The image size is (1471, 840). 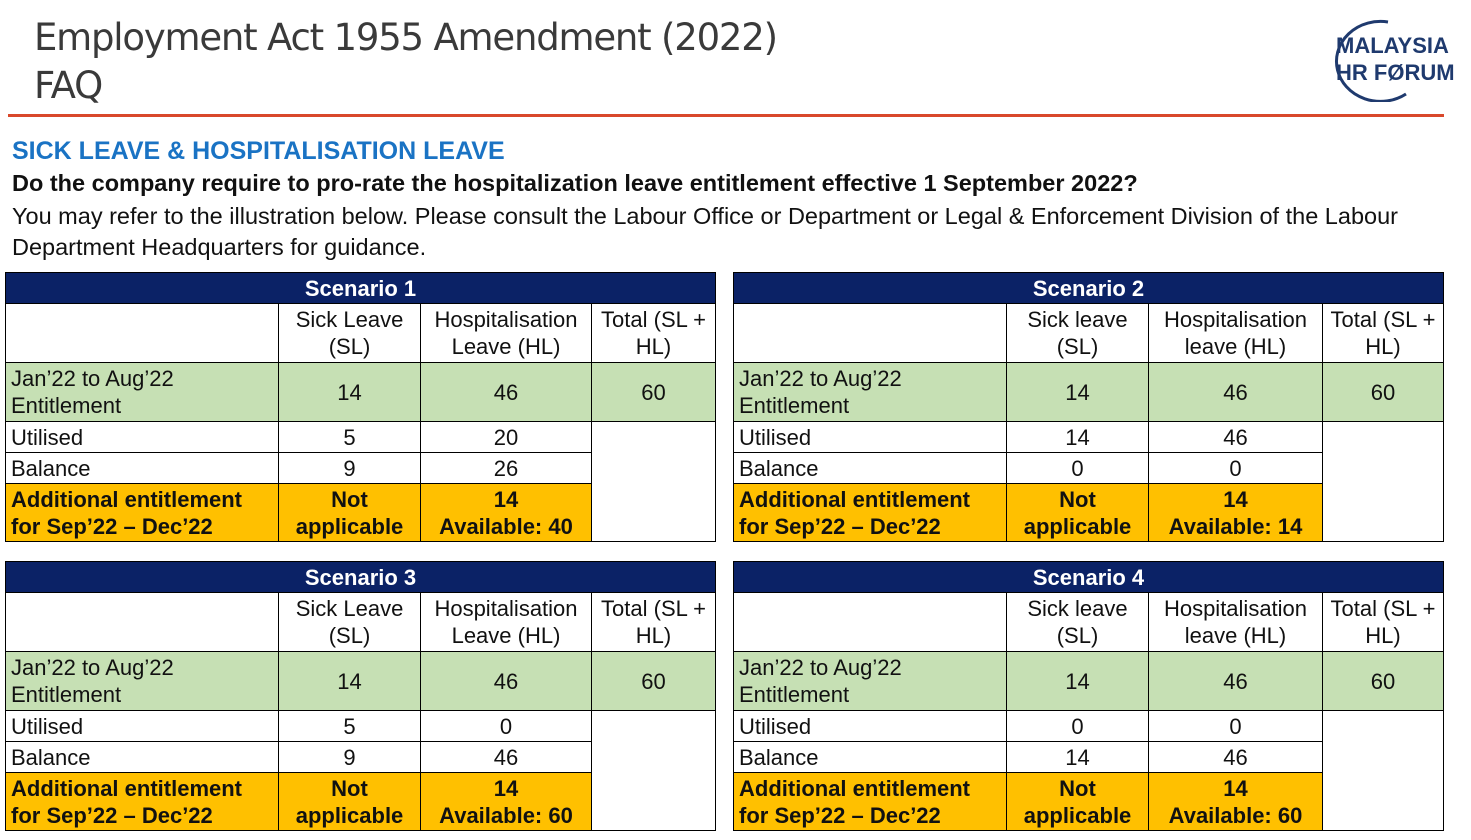 What do you see at coordinates (1077, 468) in the screenshot?
I see `balance-sl: 0` at bounding box center [1077, 468].